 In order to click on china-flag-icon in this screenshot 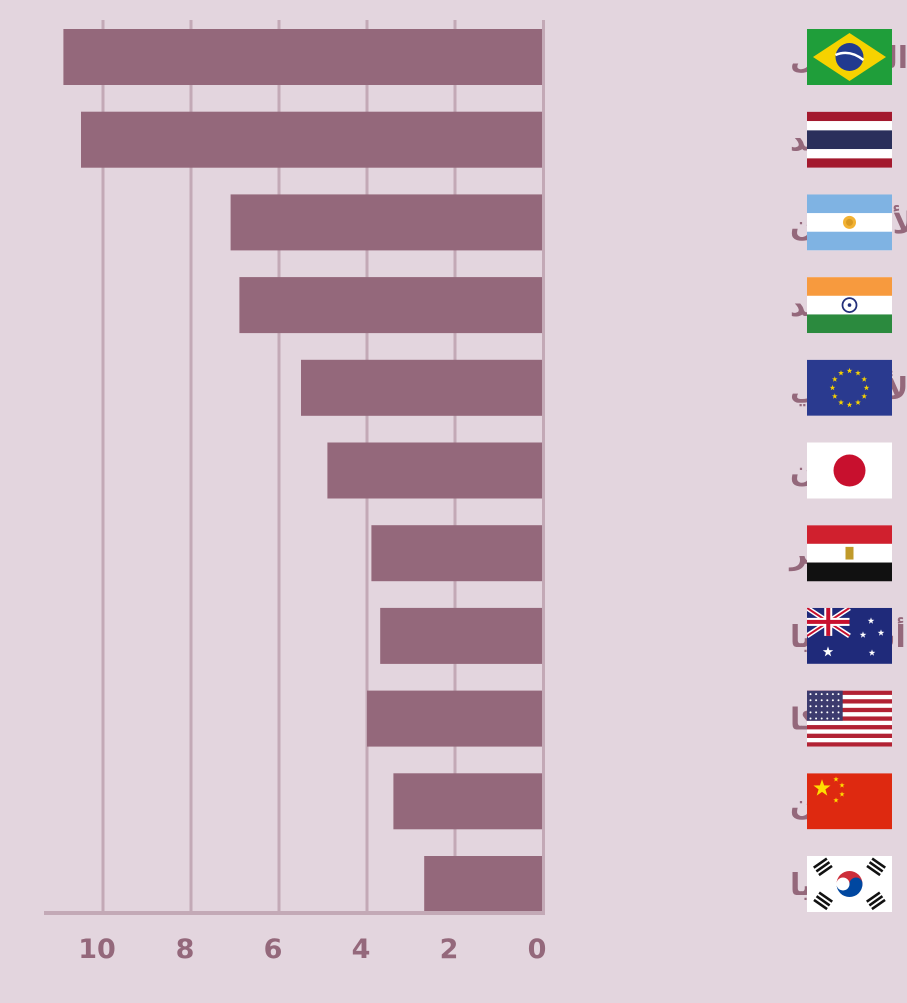, I will do `click(849, 801)`.